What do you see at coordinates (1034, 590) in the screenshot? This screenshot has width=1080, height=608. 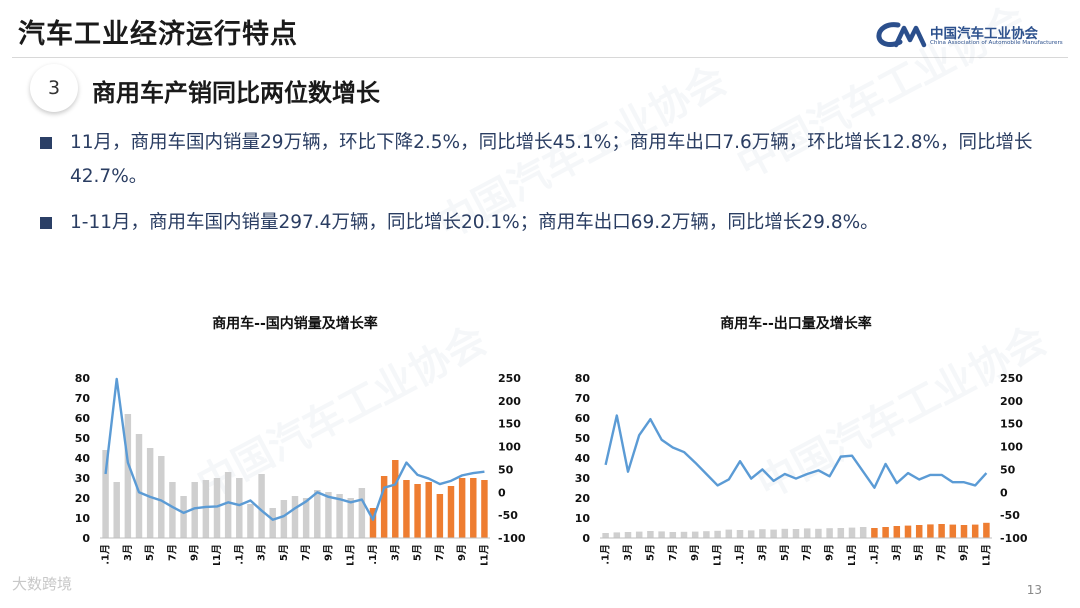 I see `page-number: 13` at bounding box center [1034, 590].